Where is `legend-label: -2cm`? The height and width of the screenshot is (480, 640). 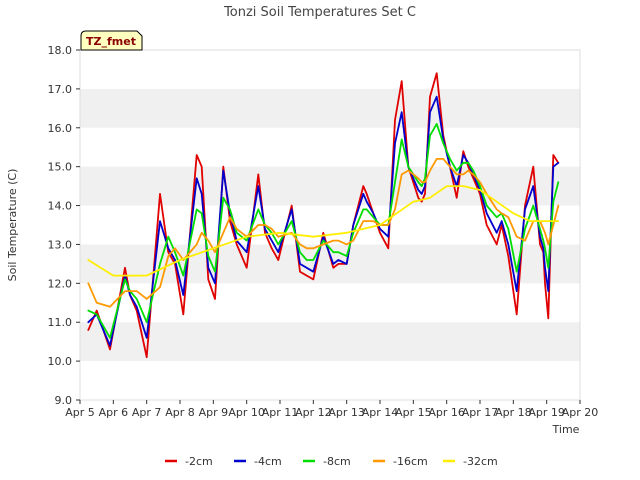 legend-label: -2cm is located at coordinates (199, 461).